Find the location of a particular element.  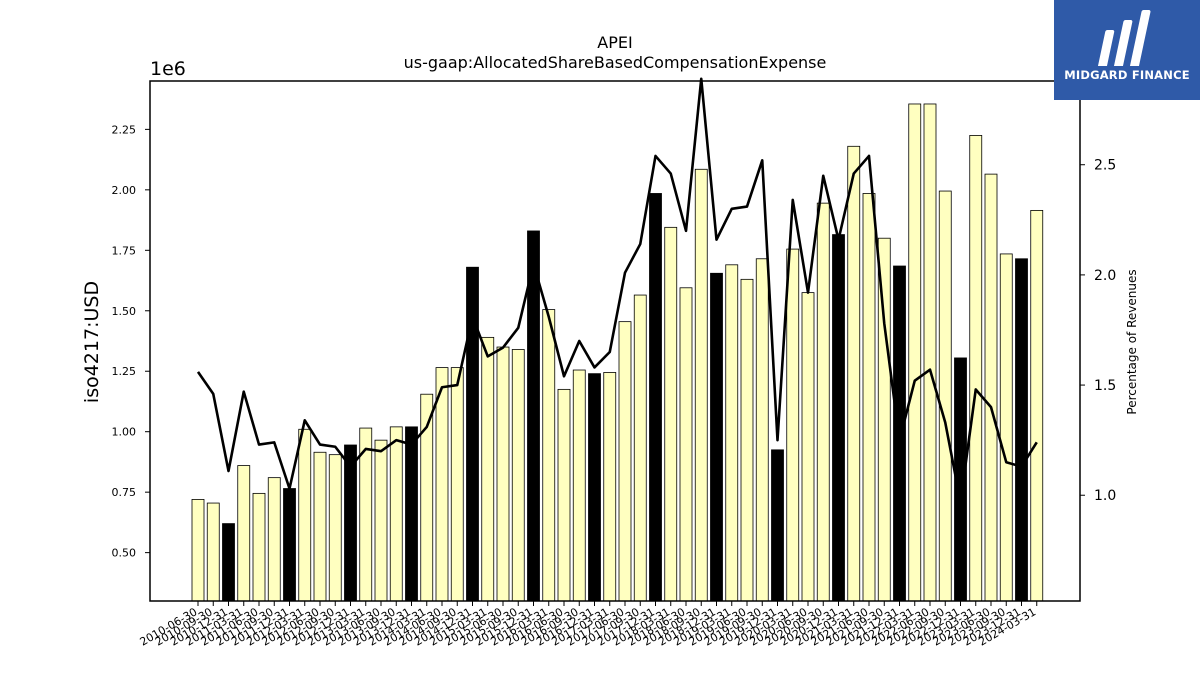

chart-title: APEI is located at coordinates (614, 42).